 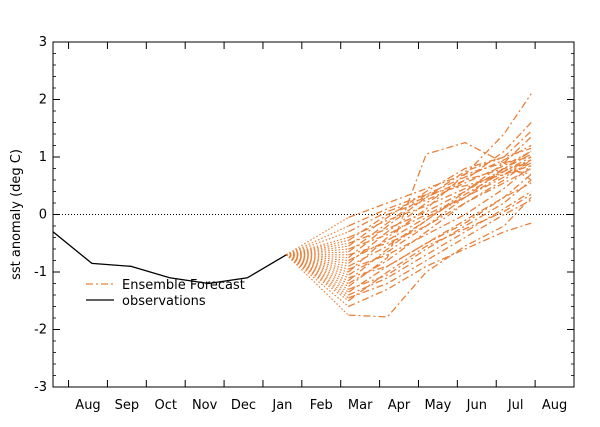 I want to click on x-tick-label-may: May, so click(x=437, y=405).